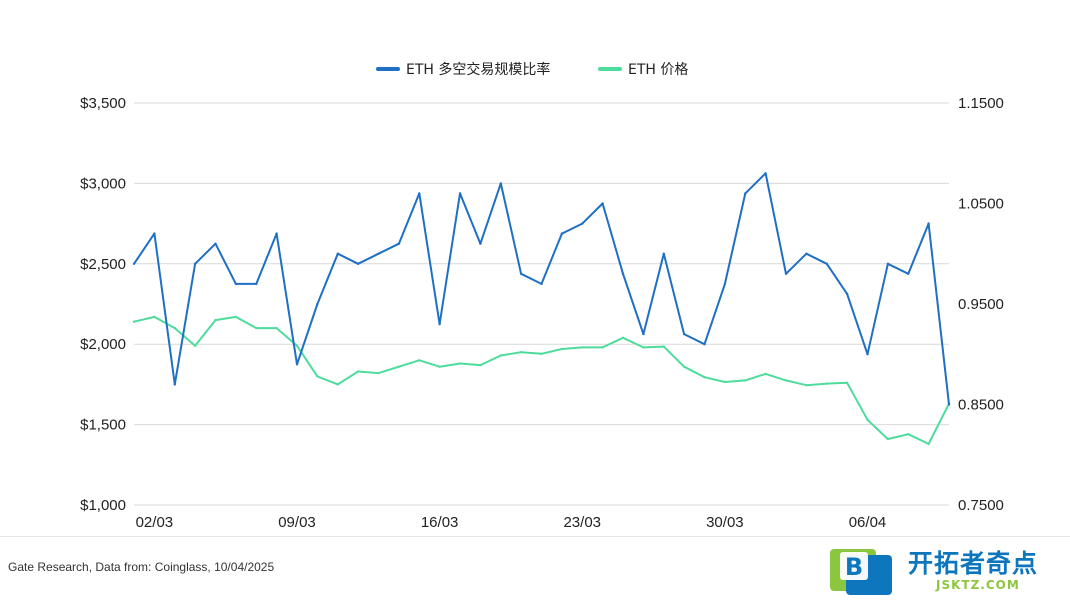 The image size is (1070, 600). What do you see at coordinates (535, 536) in the screenshot?
I see `footer-divider` at bounding box center [535, 536].